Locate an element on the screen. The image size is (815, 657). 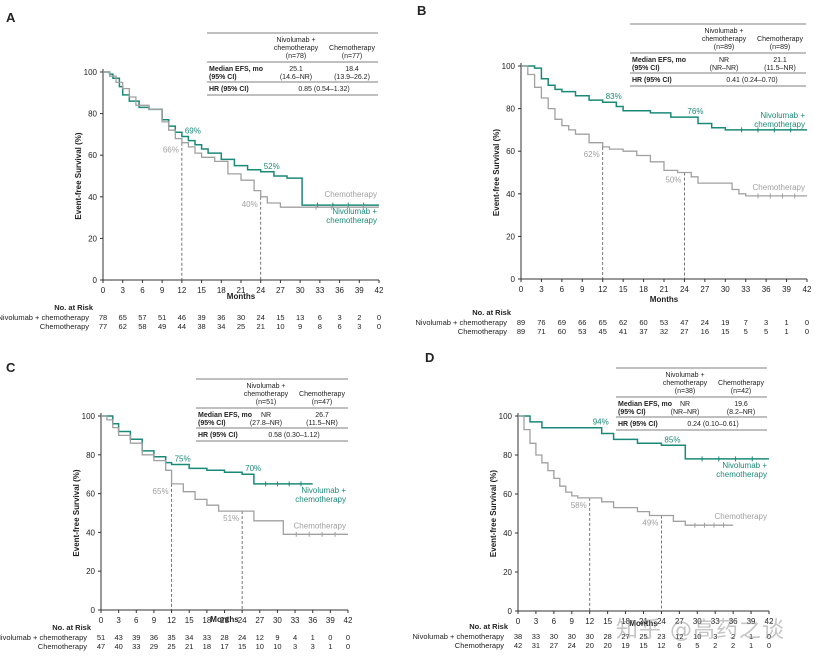
risk-cell-chemotherapy: 53 is located at coordinates (582, 331).